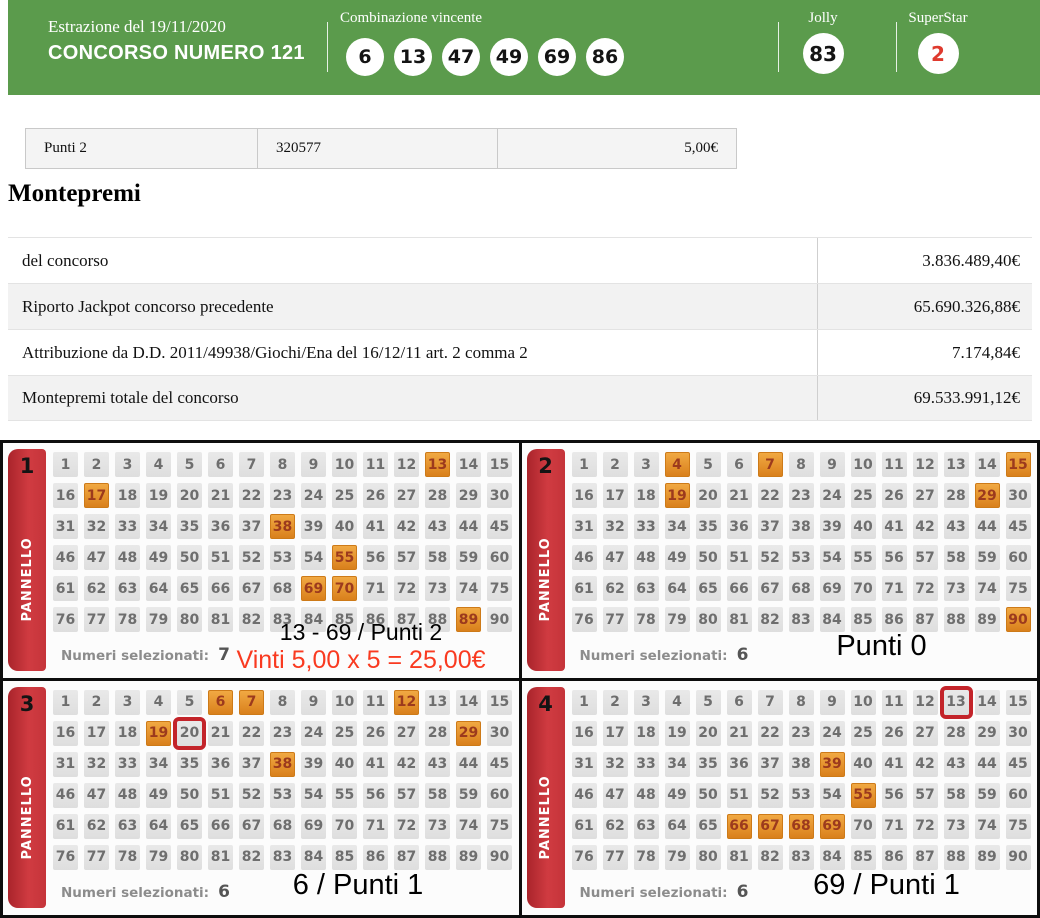  Describe the element at coordinates (282, 464) in the screenshot. I see `number-cell: 8` at that location.